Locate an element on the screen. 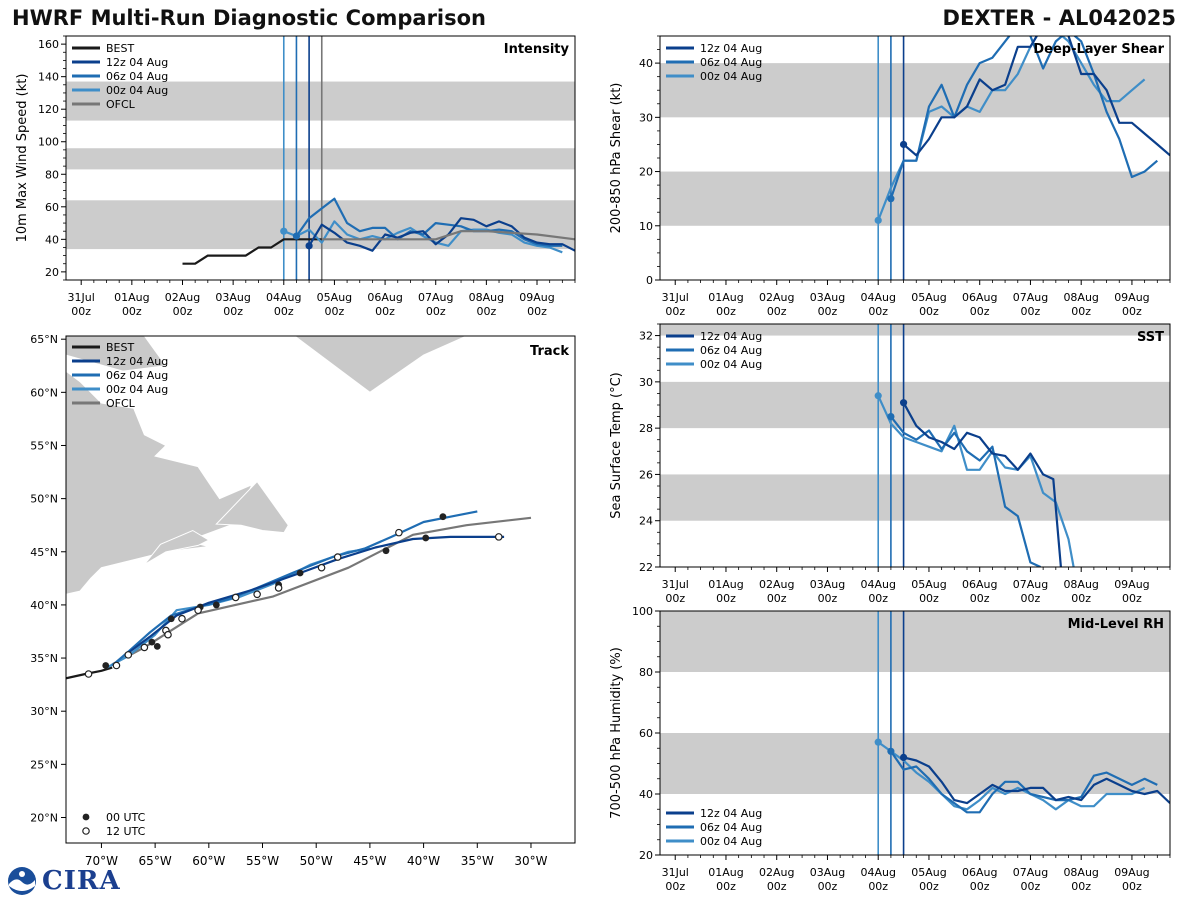  land-greenland is located at coordinates (380, 364).